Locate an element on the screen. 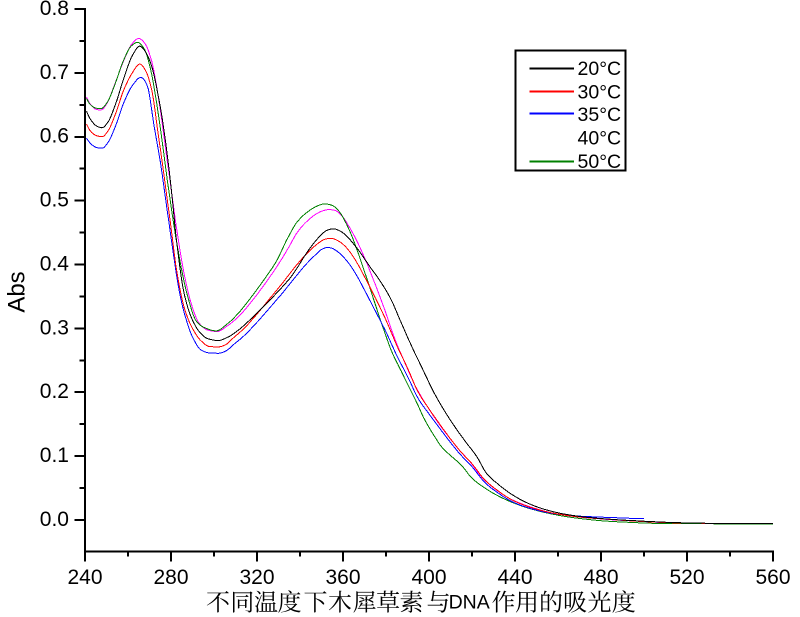  svg-text: 0.3 is located at coordinates (54, 327).